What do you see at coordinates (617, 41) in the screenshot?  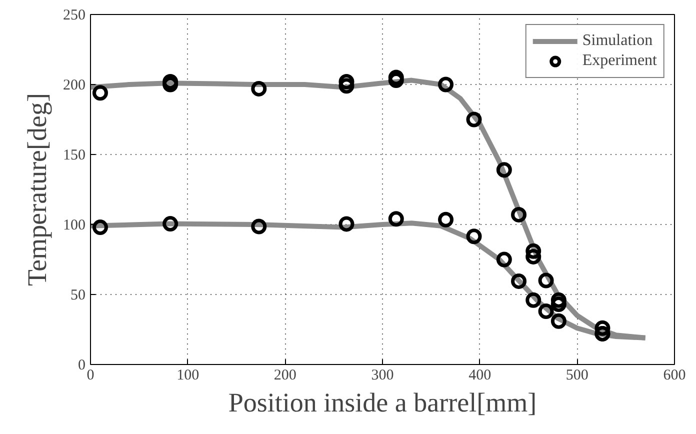 I see `legend-label: Simulation` at bounding box center [617, 41].